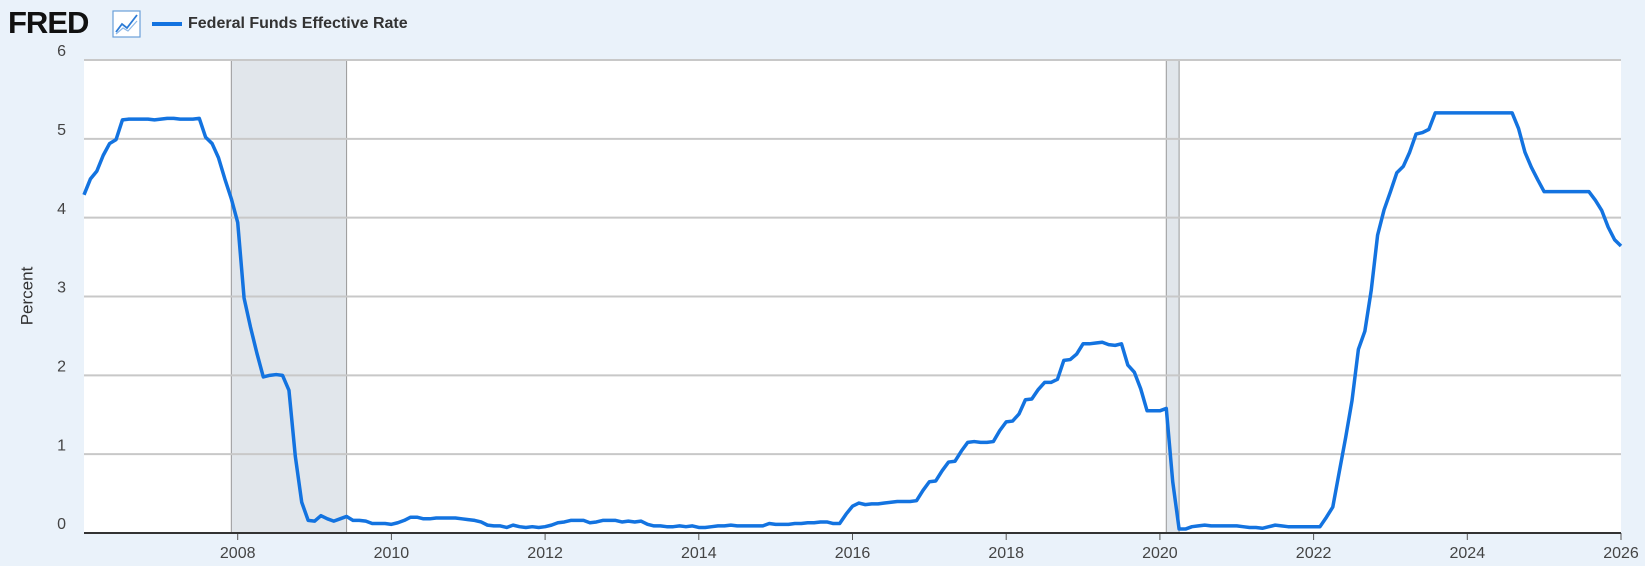 This screenshot has width=1645, height=566. Describe the element at coordinates (61, 209) in the screenshot. I see `y-tick-label: 4` at that location.